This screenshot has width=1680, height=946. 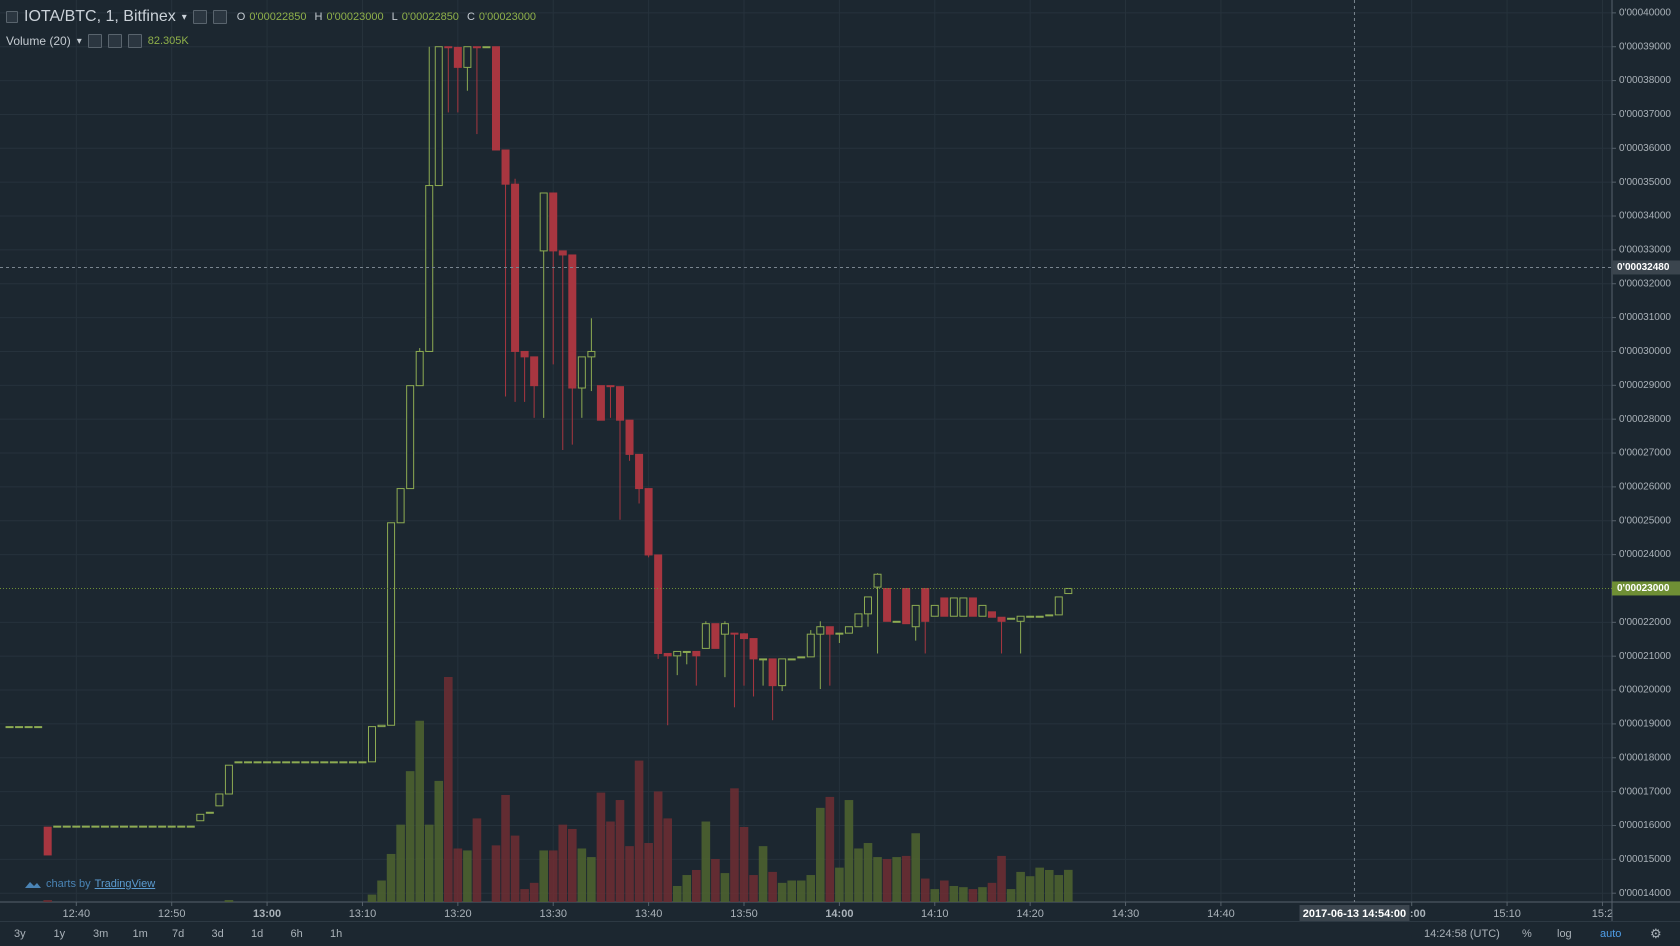 I want to click on volume-value: 82.305K, so click(x=168, y=41).